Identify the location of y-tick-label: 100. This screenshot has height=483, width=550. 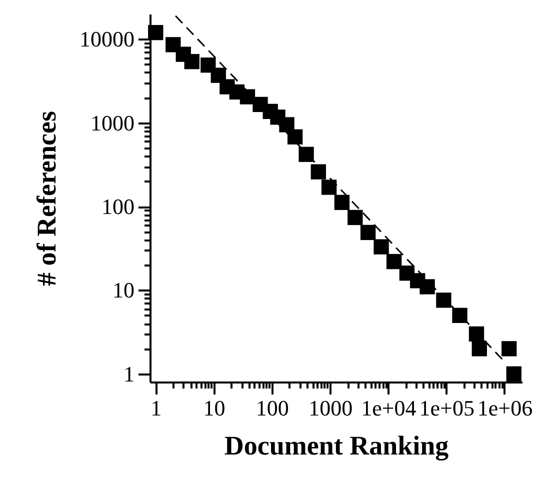
(118, 207).